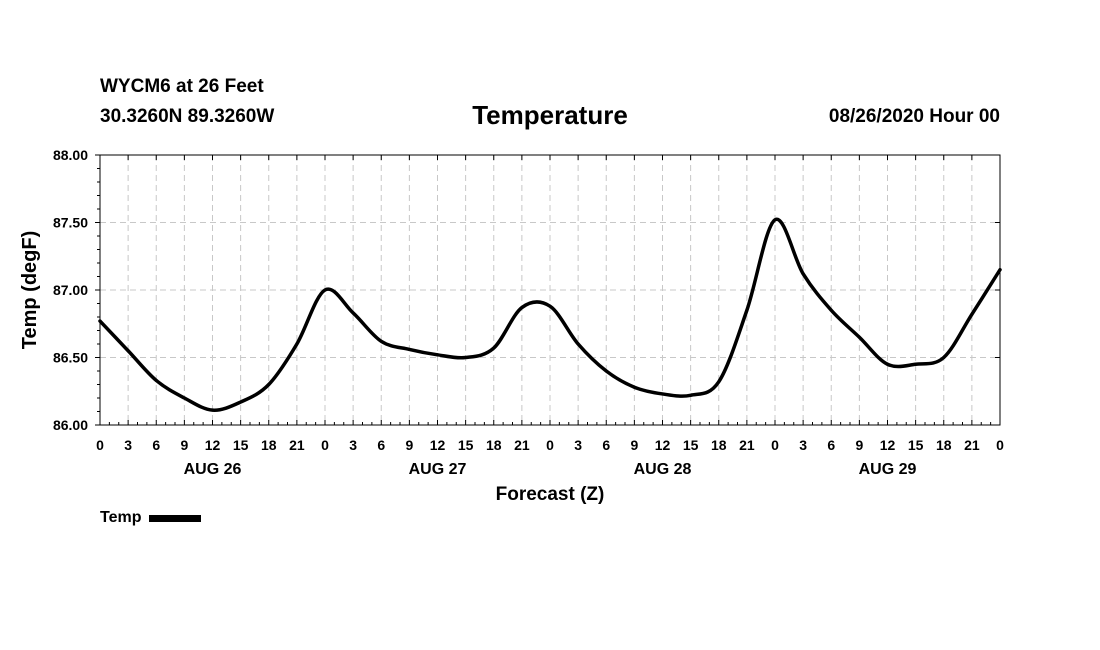 Image resolution: width=1100 pixels, height=650 pixels. I want to click on forecast-datetime: 08/26/2020 Hour 00, so click(914, 116).